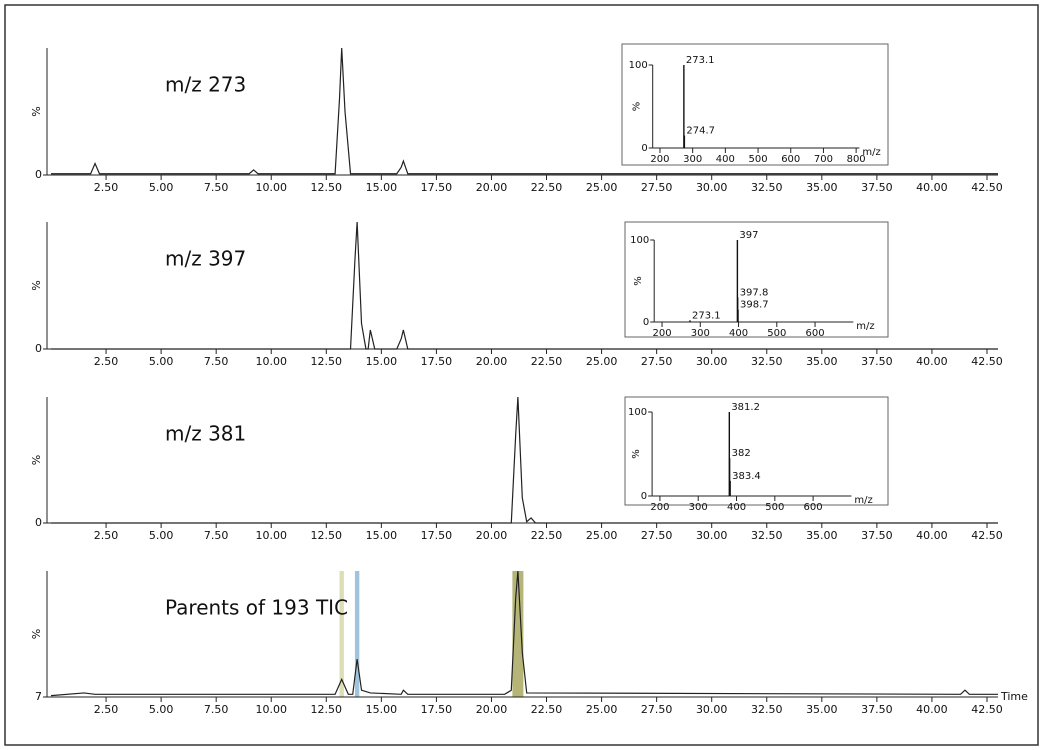 The width and height of the screenshot is (1047, 750). What do you see at coordinates (741, 453) in the screenshot?
I see `peak-label: 382` at bounding box center [741, 453].